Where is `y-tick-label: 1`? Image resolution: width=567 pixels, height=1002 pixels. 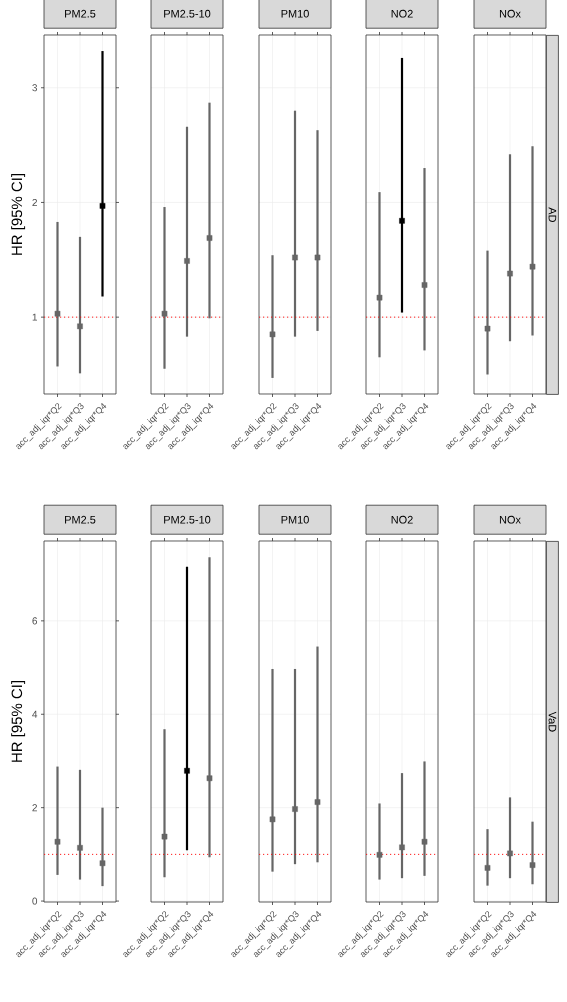
y-tick-label: 1 is located at coordinates (34, 317).